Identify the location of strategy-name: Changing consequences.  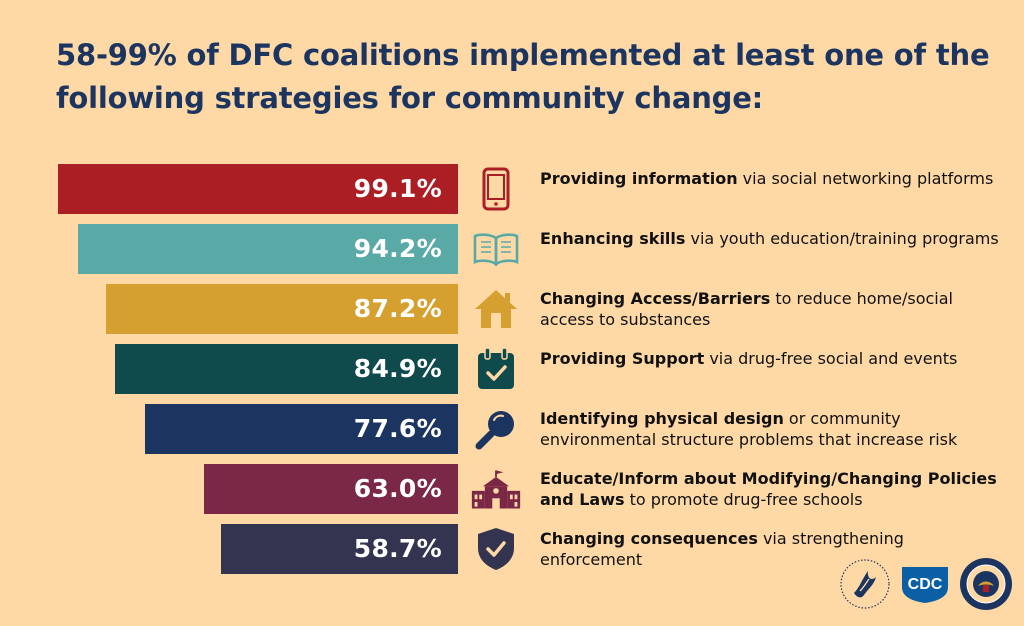
(649, 538).